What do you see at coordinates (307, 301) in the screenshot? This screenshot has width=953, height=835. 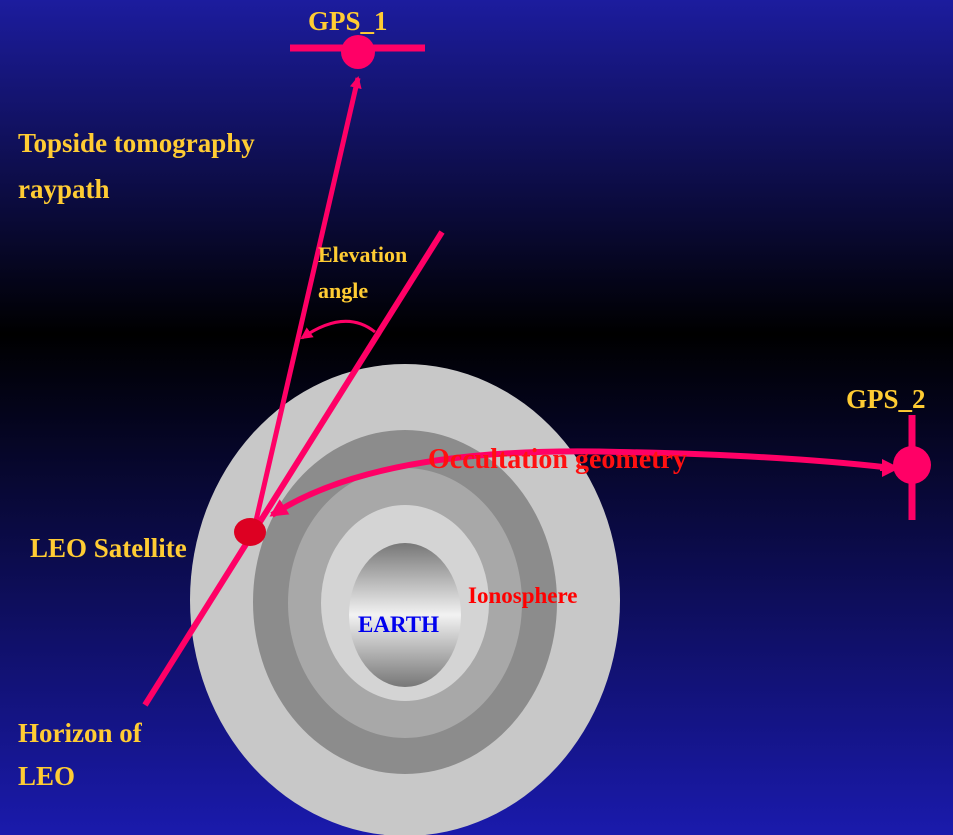 I see `topside-raypath` at bounding box center [307, 301].